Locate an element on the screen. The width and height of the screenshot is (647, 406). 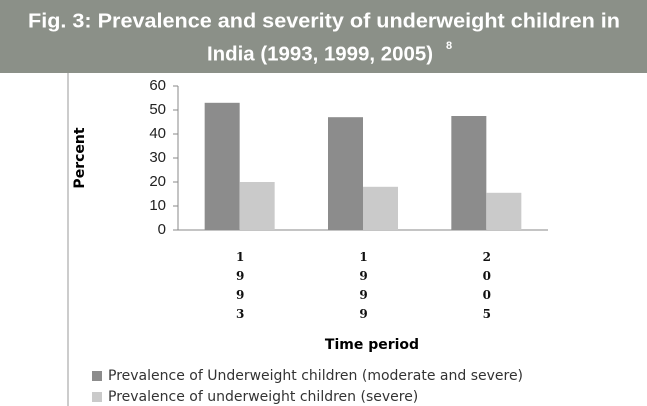
y-tick-label: 10 is located at coordinates (157, 205).